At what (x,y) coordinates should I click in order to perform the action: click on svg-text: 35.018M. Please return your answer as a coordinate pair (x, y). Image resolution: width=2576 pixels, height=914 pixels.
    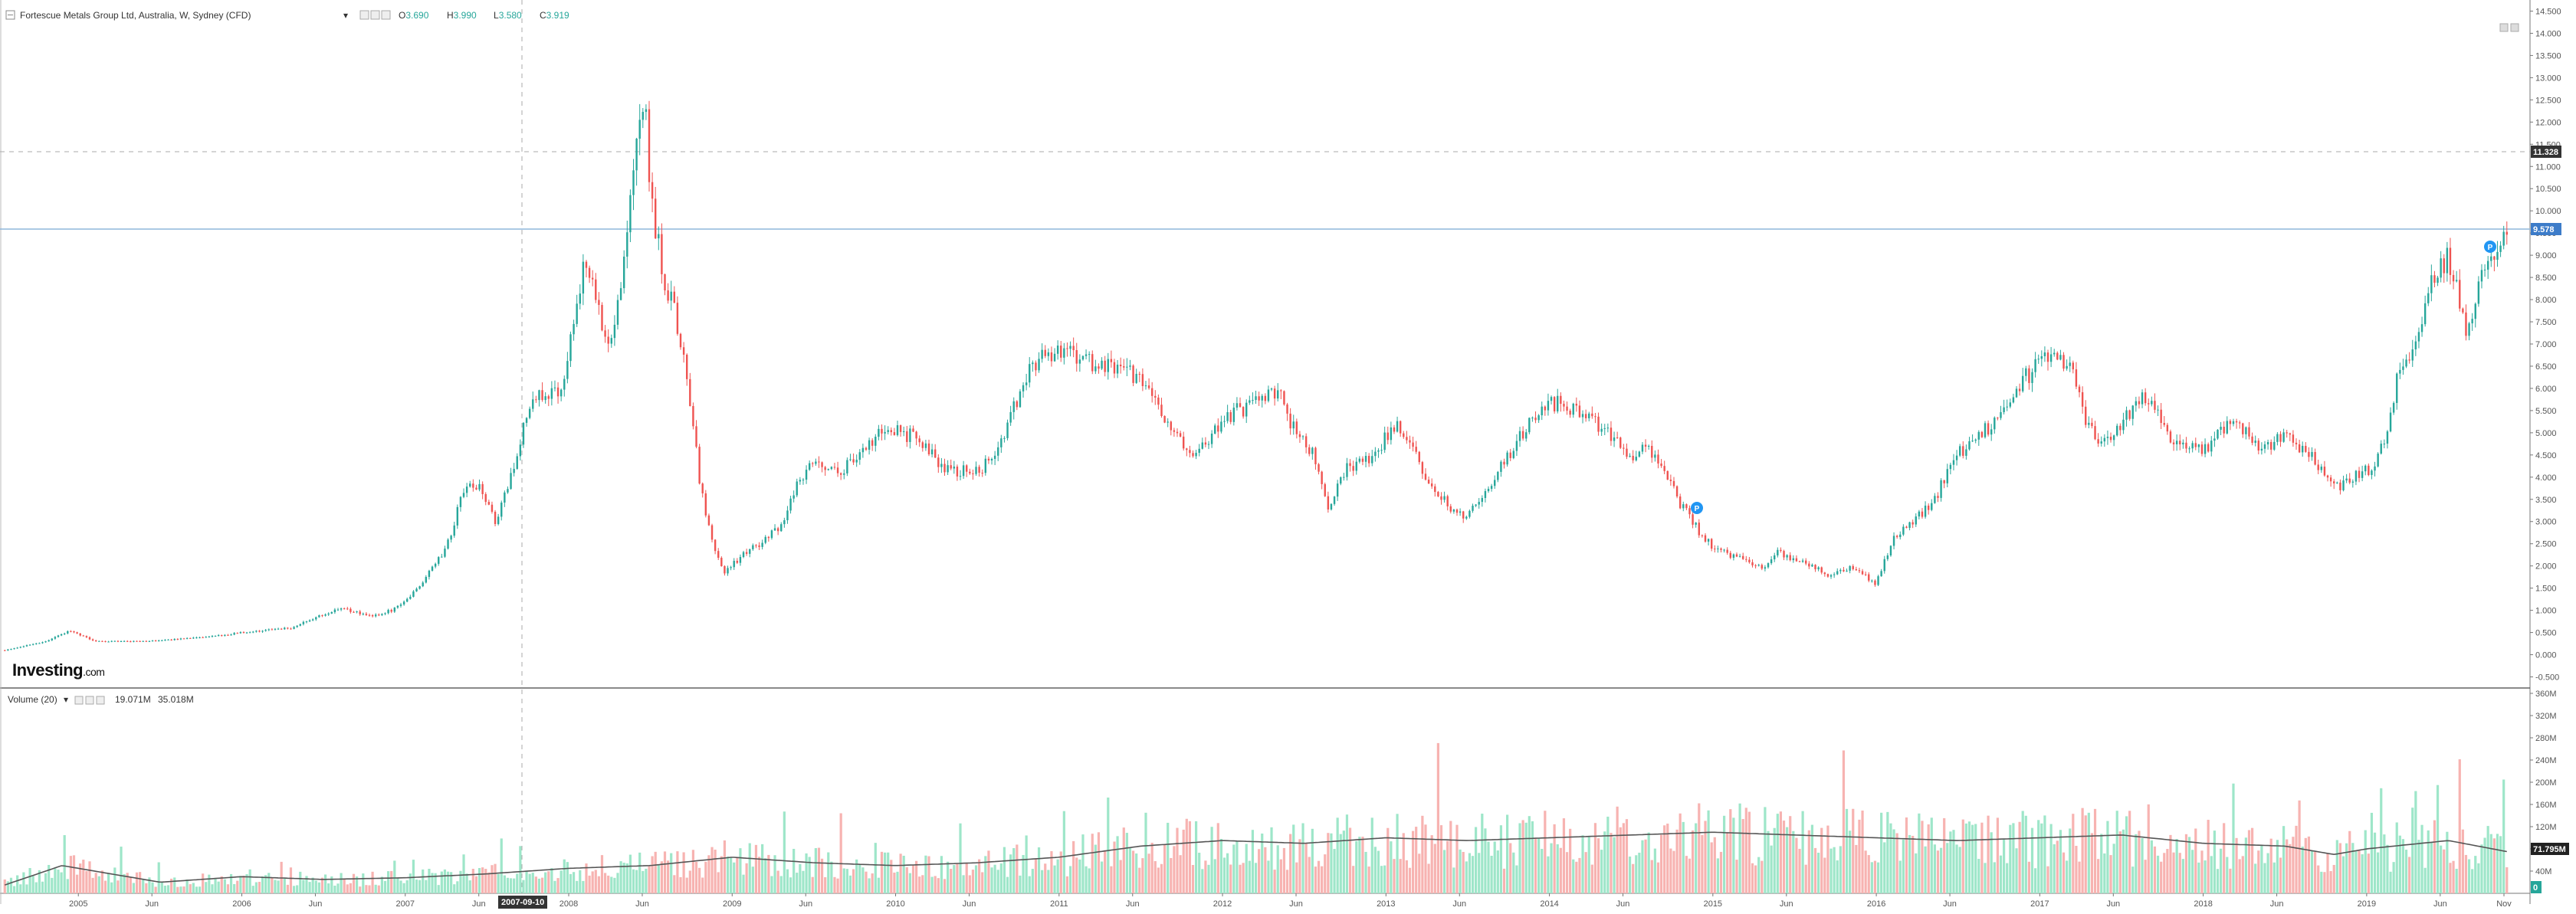
    Looking at the image, I should click on (176, 700).